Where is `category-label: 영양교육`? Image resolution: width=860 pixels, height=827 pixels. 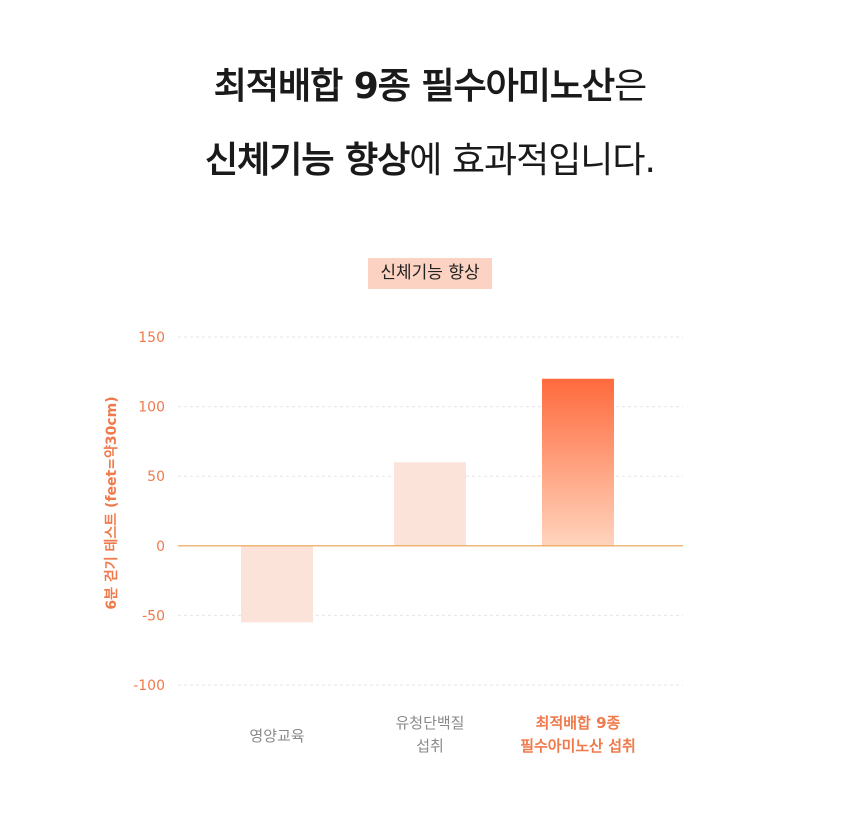
category-label: 영양교육 is located at coordinates (276, 736).